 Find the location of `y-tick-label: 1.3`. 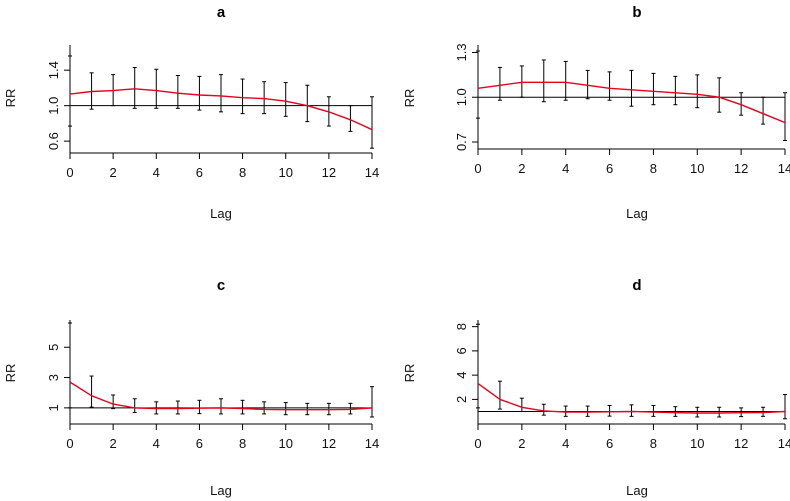

y-tick-label: 1.3 is located at coordinates (461, 52).